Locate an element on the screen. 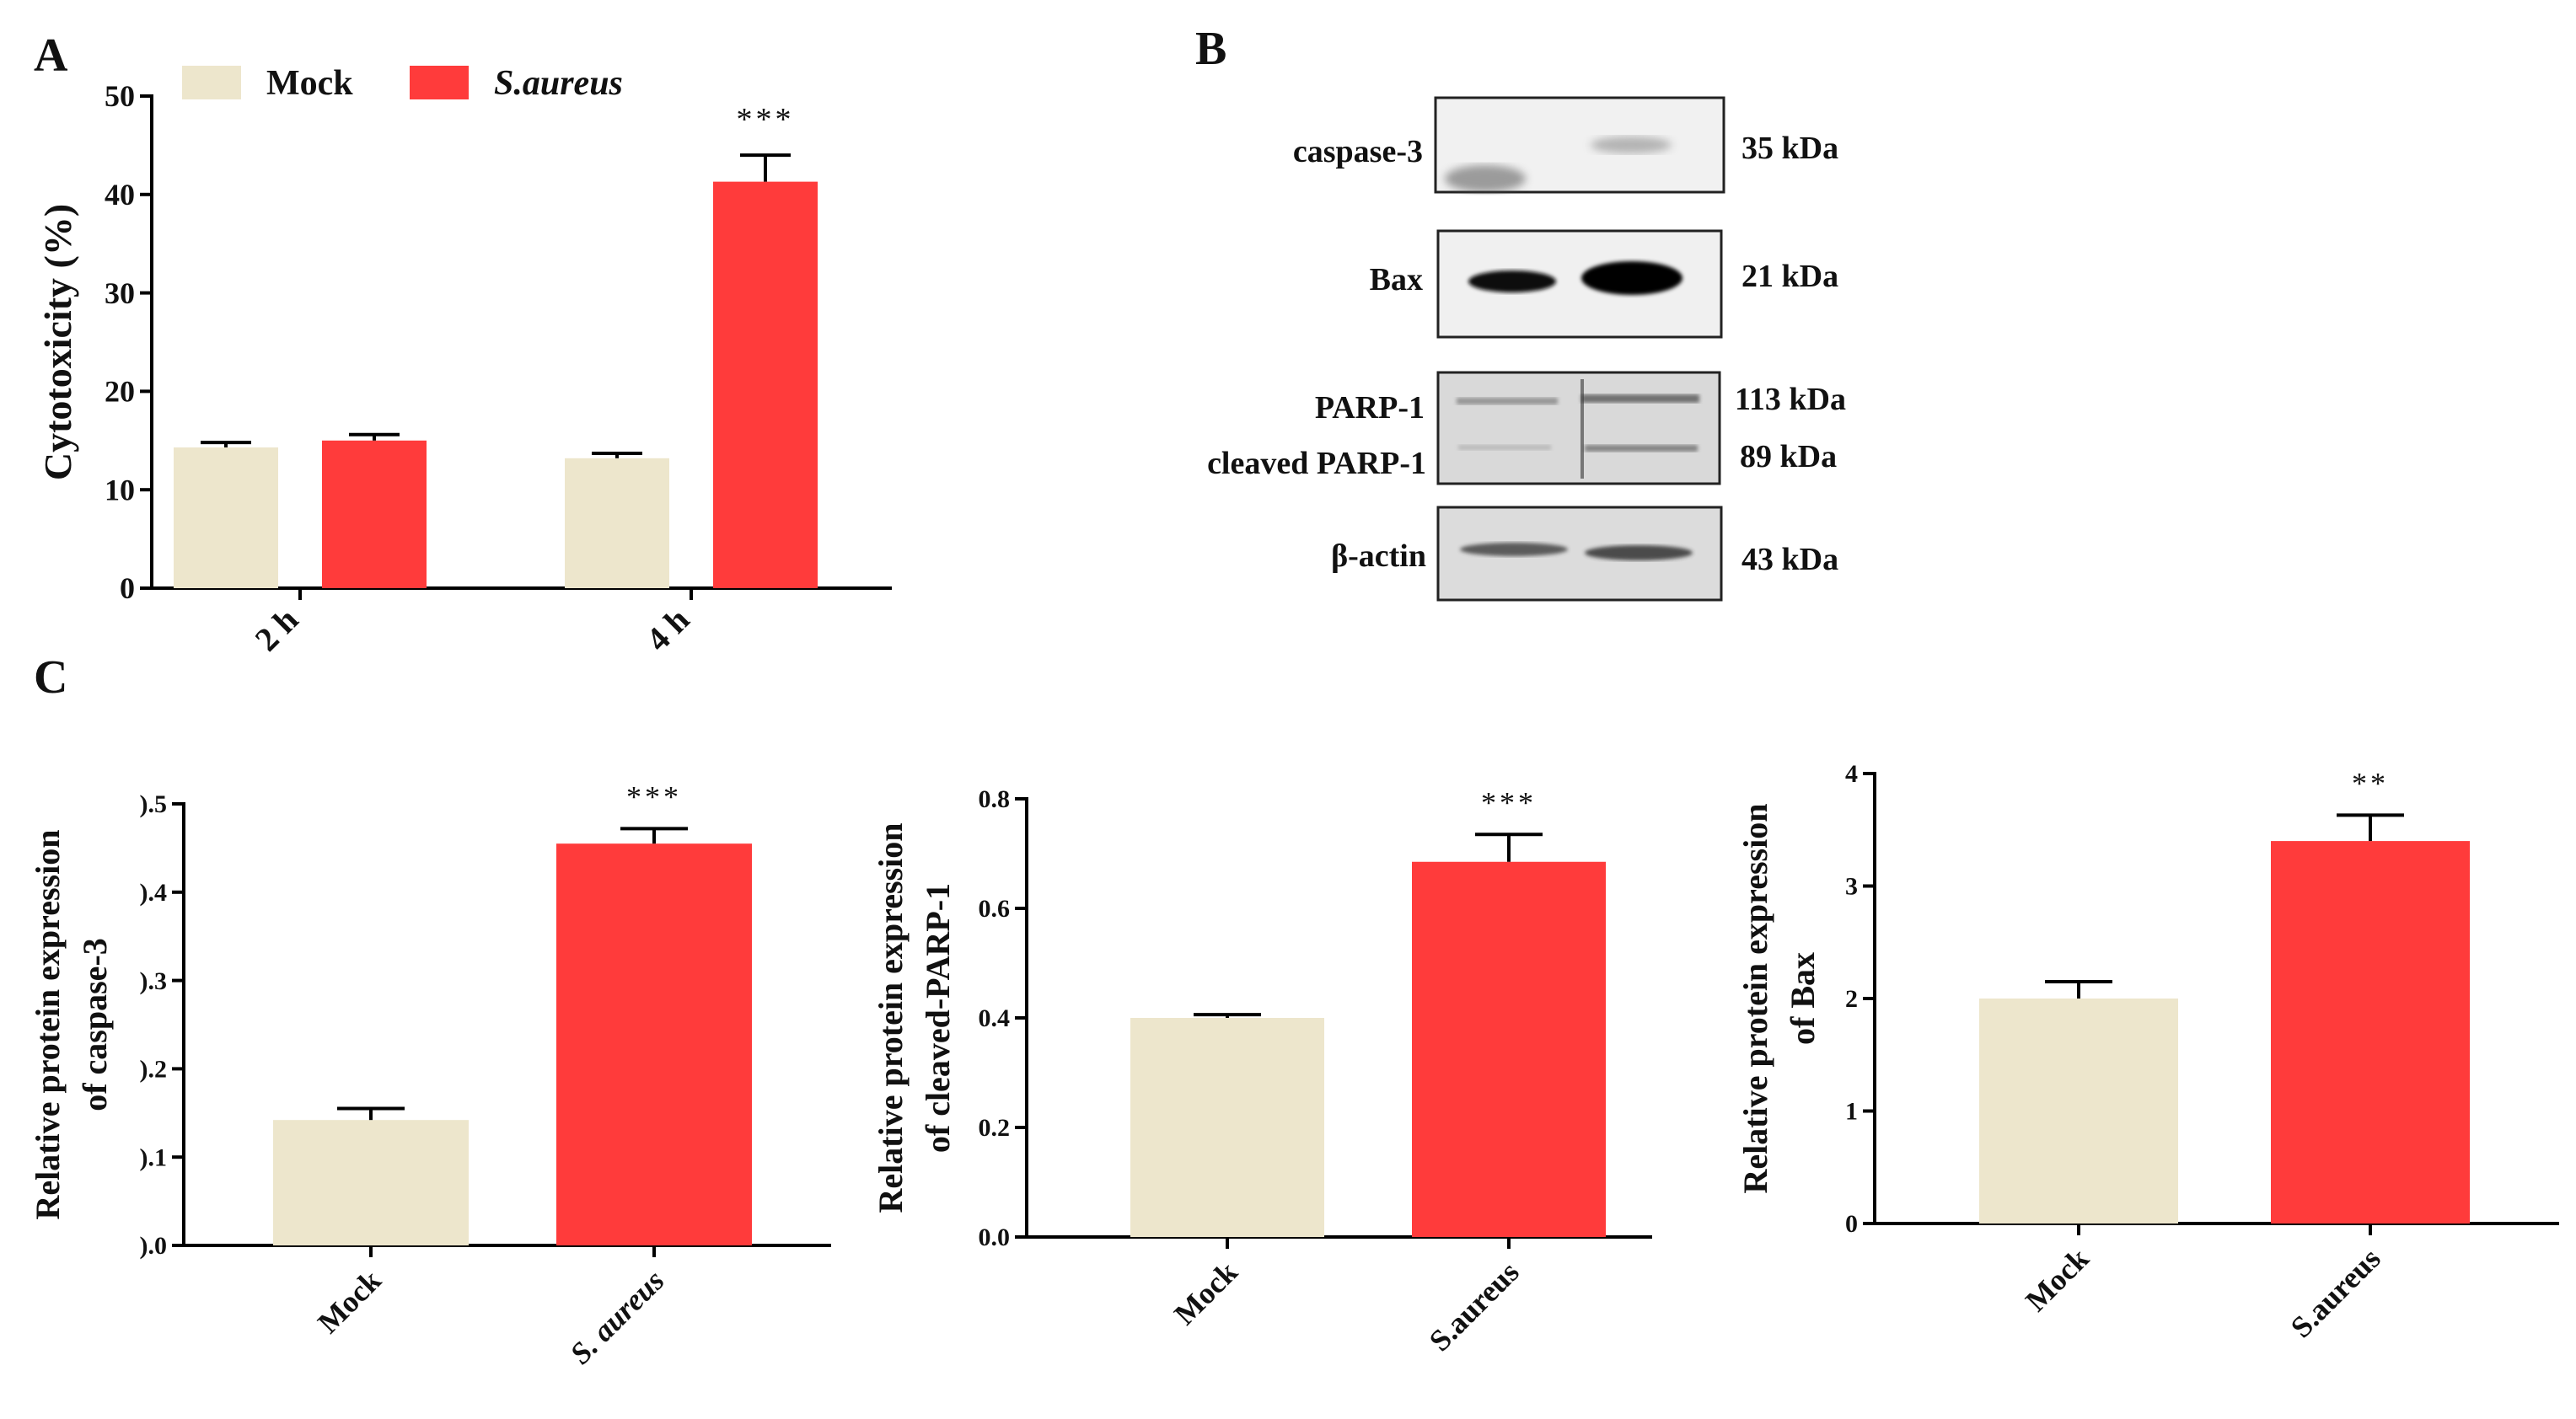 The height and width of the screenshot is (1419, 2576). y-tick-label: 30 is located at coordinates (120, 293).